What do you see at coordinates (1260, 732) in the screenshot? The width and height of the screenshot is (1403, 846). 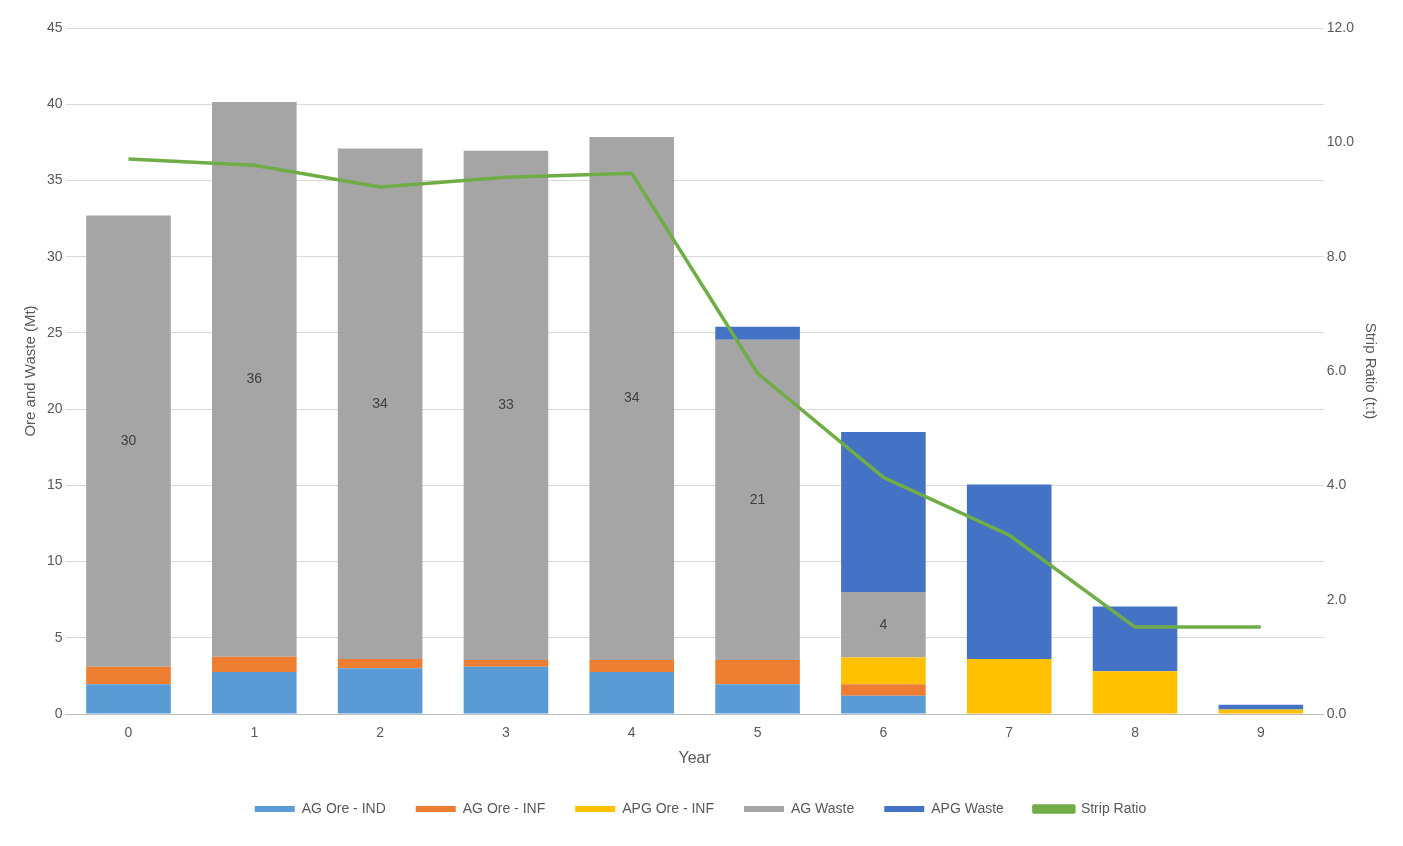 I see `x-tick-label: 9` at bounding box center [1260, 732].